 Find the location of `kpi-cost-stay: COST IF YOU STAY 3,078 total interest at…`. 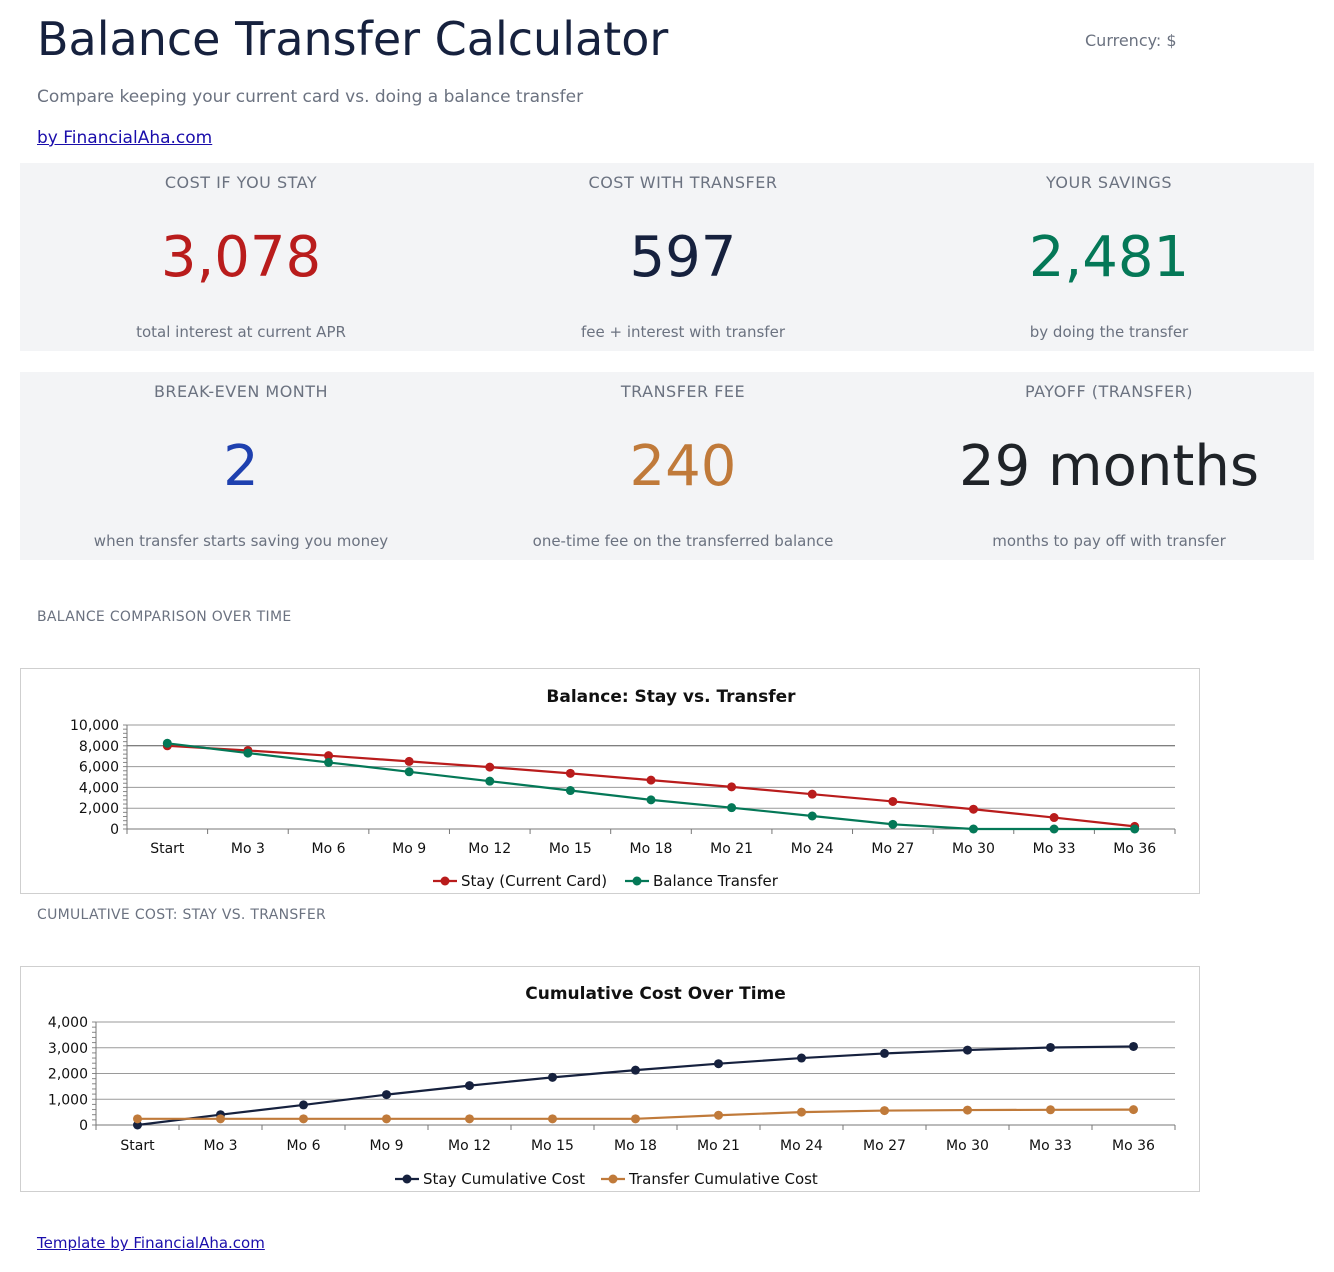

kpi-cost-stay: COST IF YOU STAY 3,078 total interest at… is located at coordinates (241, 257).